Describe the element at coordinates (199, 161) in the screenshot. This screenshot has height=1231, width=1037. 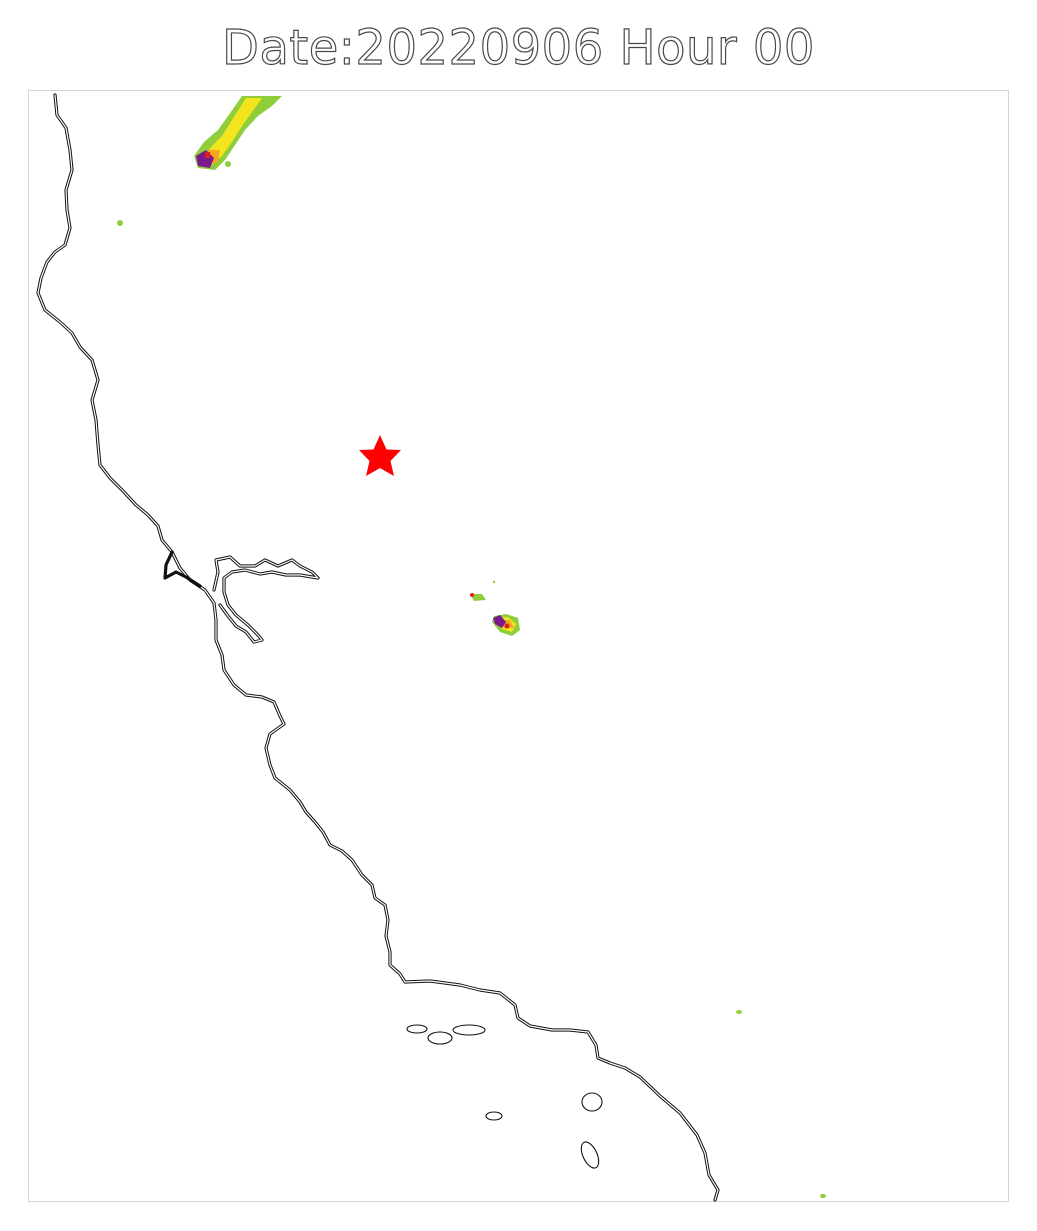
I see `smoke-plume-north` at that location.